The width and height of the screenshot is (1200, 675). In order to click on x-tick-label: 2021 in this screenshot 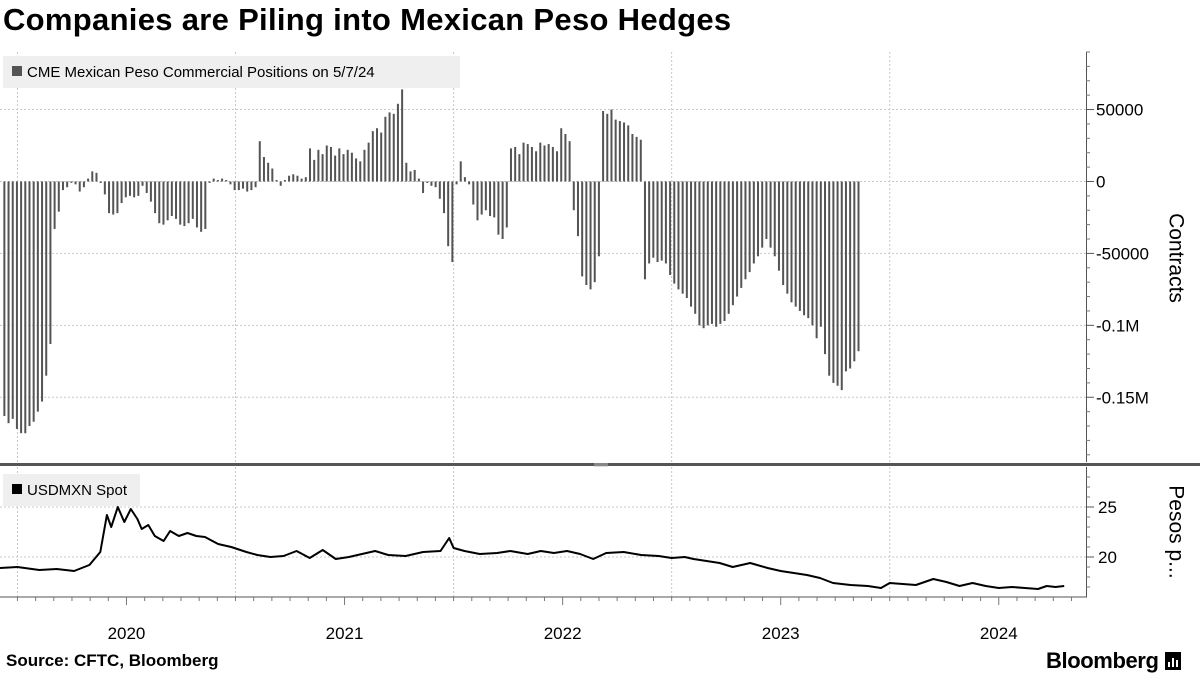, I will do `click(345, 633)`.